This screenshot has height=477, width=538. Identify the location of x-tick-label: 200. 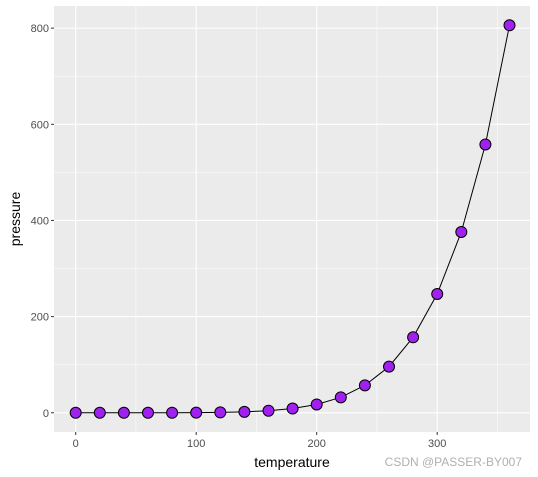
(317, 444).